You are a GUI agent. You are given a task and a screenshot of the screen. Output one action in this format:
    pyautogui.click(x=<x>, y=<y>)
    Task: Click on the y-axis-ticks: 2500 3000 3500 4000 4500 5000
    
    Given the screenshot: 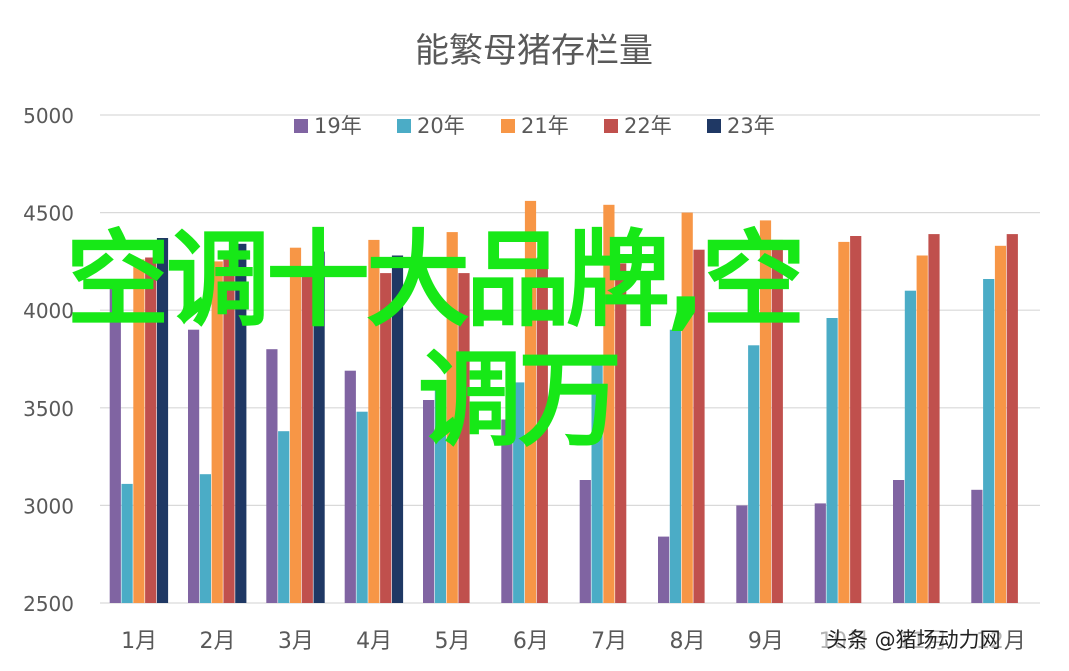 What is the action you would take?
    pyautogui.click(x=48, y=360)
    